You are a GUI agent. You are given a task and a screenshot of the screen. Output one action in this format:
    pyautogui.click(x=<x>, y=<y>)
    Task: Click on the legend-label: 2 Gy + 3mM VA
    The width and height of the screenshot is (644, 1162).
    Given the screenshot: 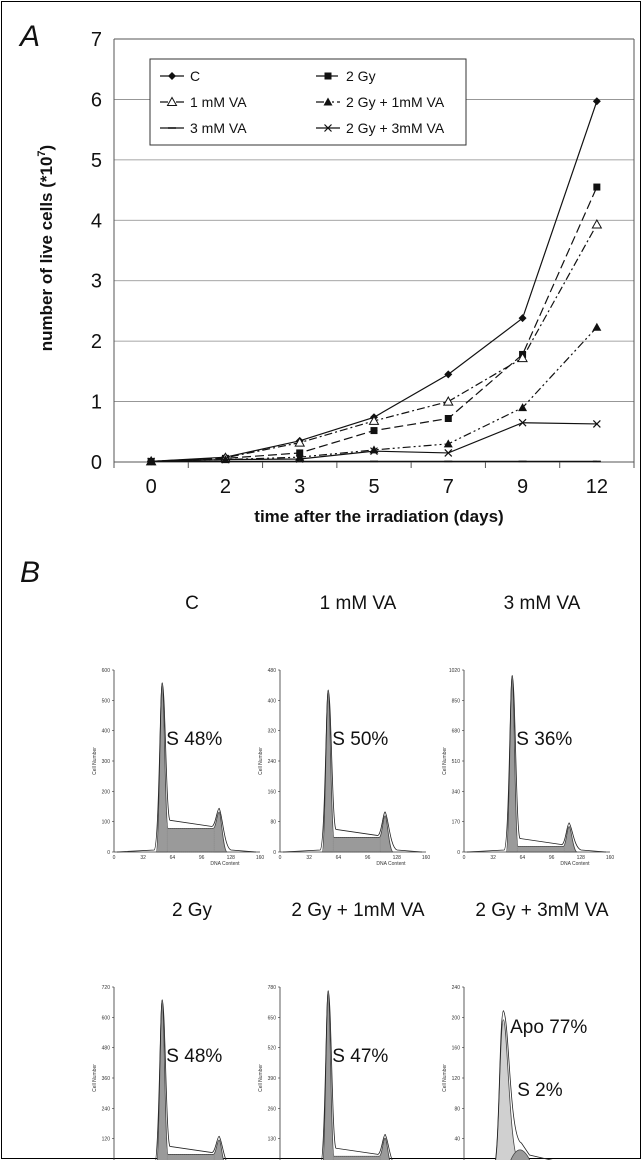 What is the action you would take?
    pyautogui.click(x=395, y=128)
    